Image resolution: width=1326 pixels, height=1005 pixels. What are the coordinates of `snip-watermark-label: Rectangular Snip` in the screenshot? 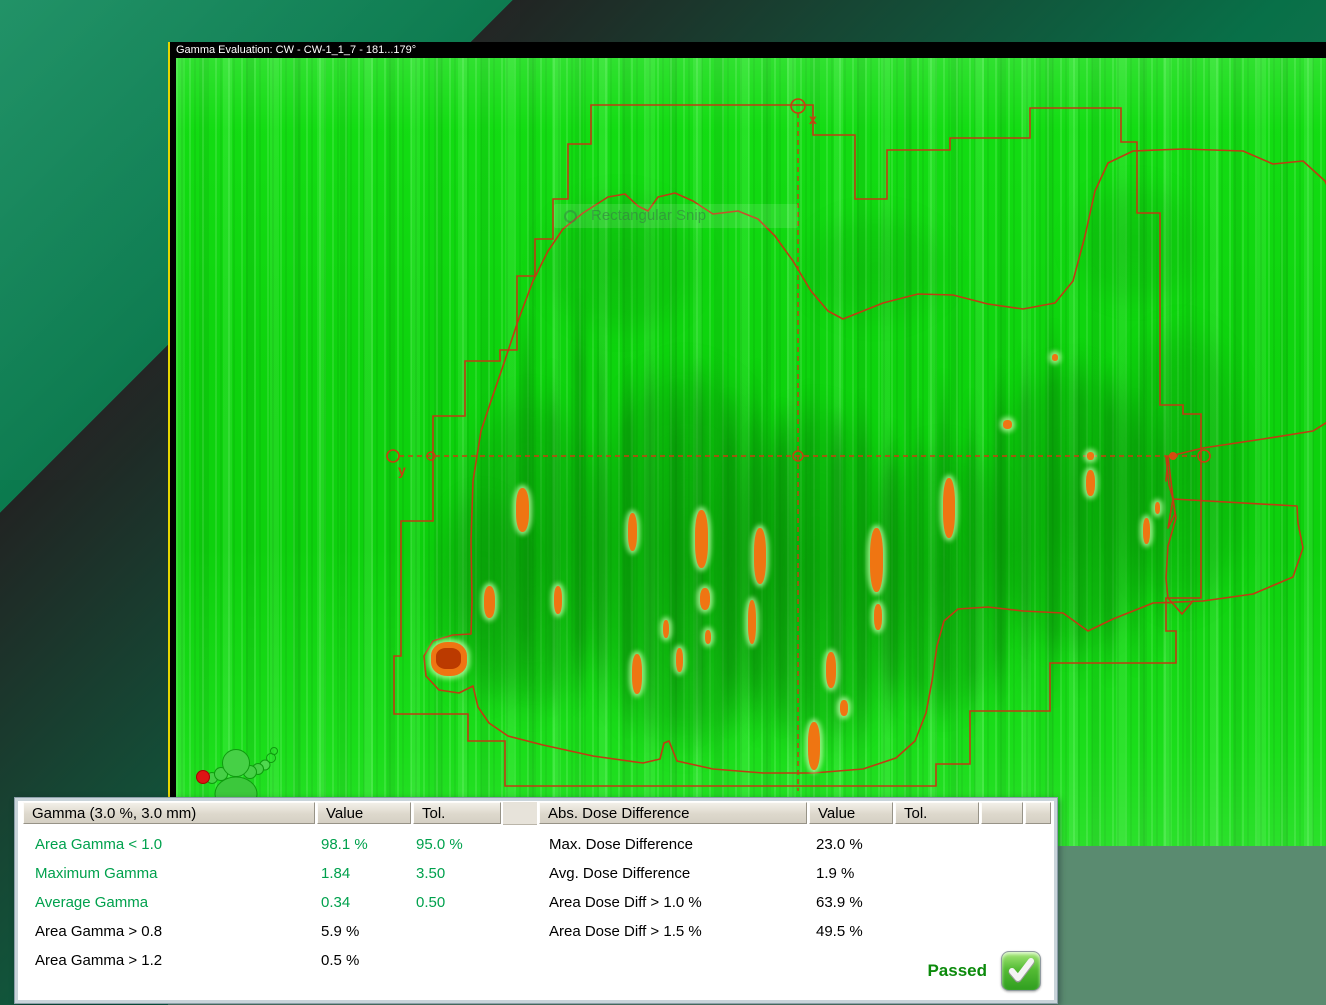 It's located at (649, 215).